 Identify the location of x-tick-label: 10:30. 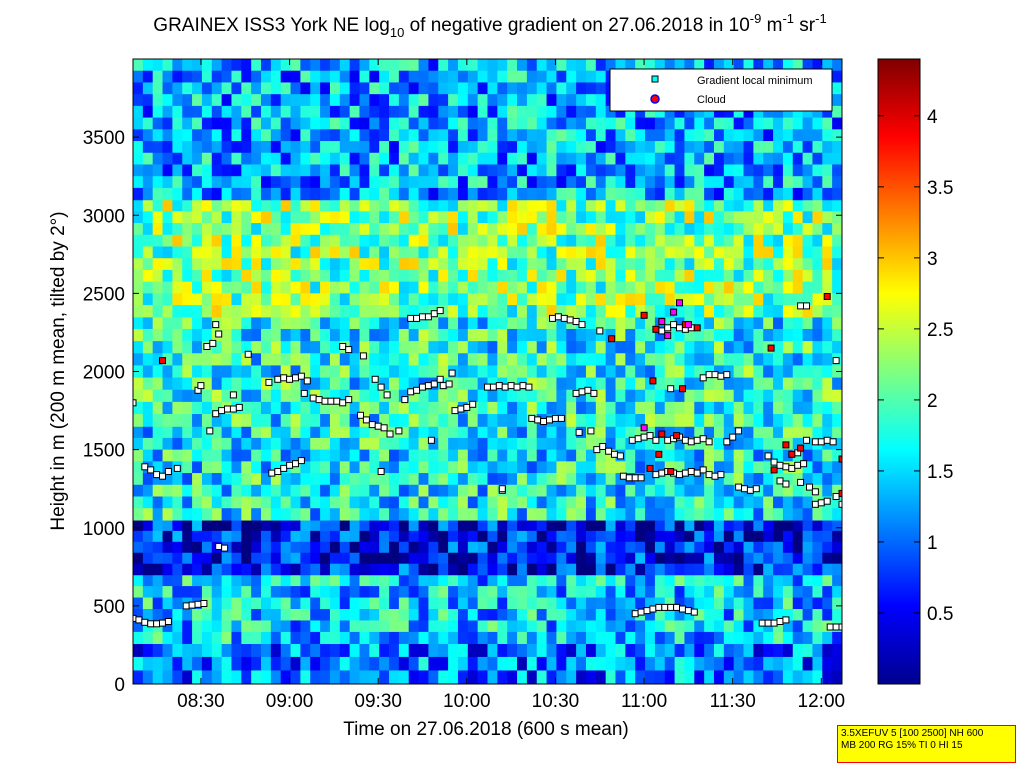
(556, 701).